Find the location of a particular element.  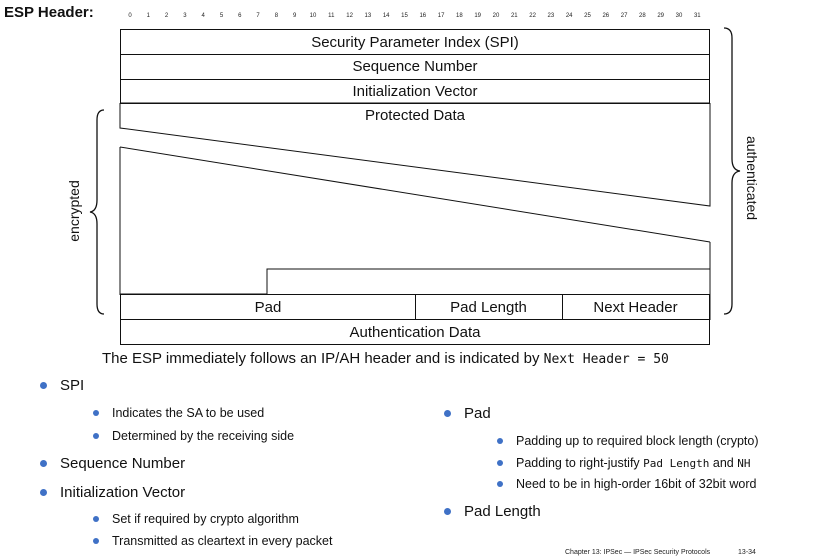

authenticated-label: authenticated is located at coordinates (752, 178).